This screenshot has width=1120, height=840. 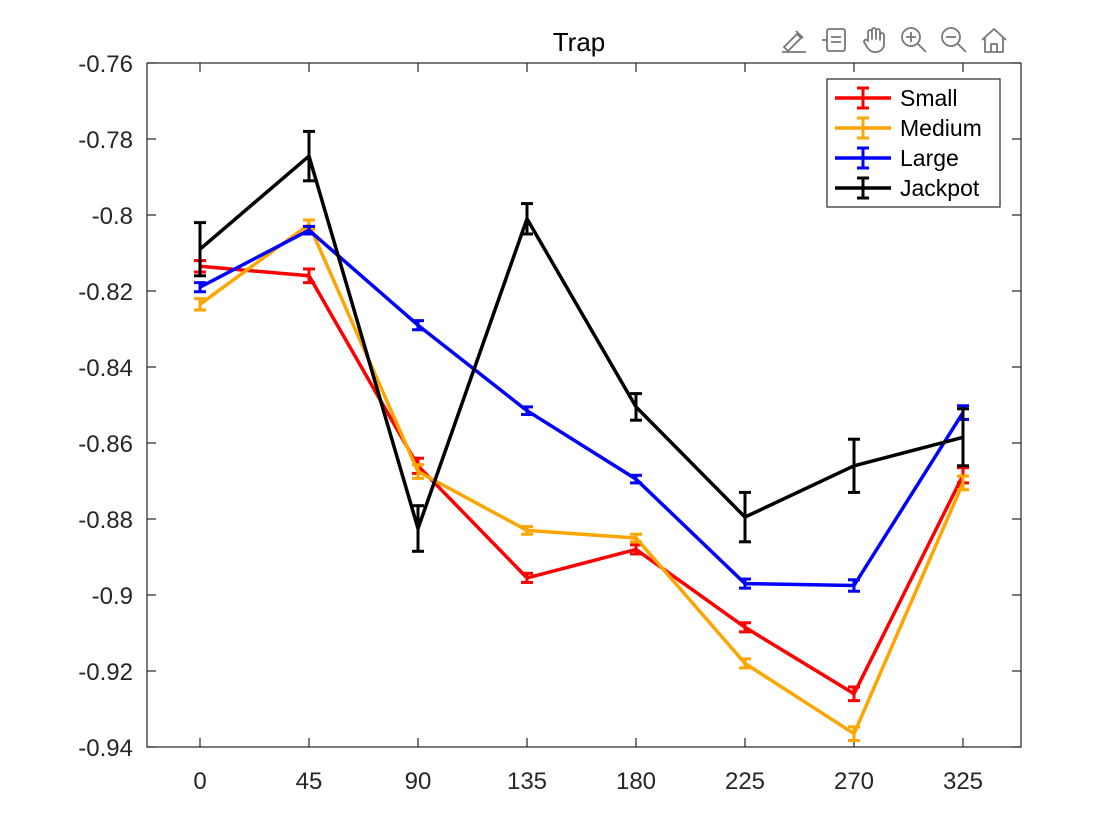 I want to click on legend-item: Small, so click(x=896, y=98).